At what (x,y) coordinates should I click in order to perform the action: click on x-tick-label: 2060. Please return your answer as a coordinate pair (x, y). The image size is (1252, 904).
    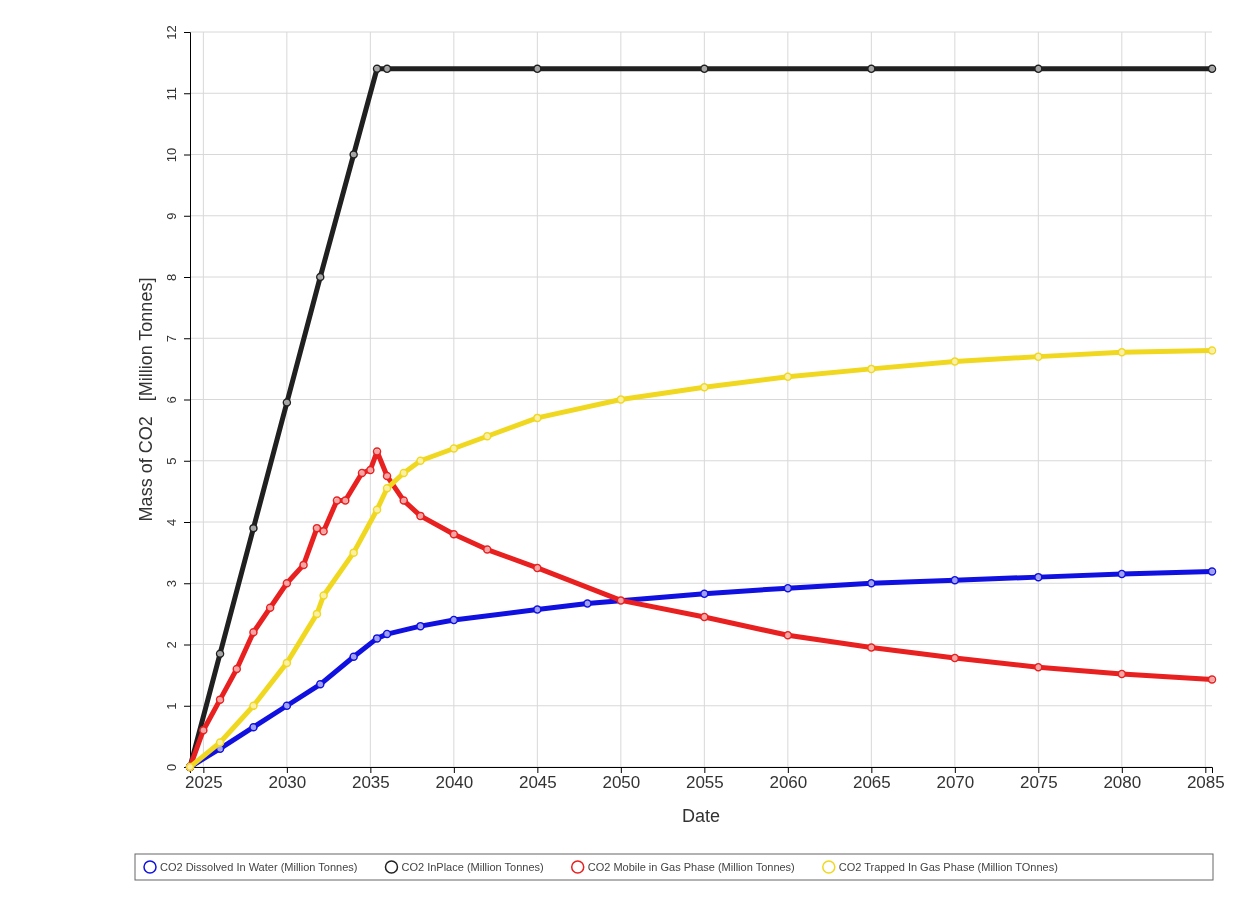
    Looking at the image, I should click on (788, 783).